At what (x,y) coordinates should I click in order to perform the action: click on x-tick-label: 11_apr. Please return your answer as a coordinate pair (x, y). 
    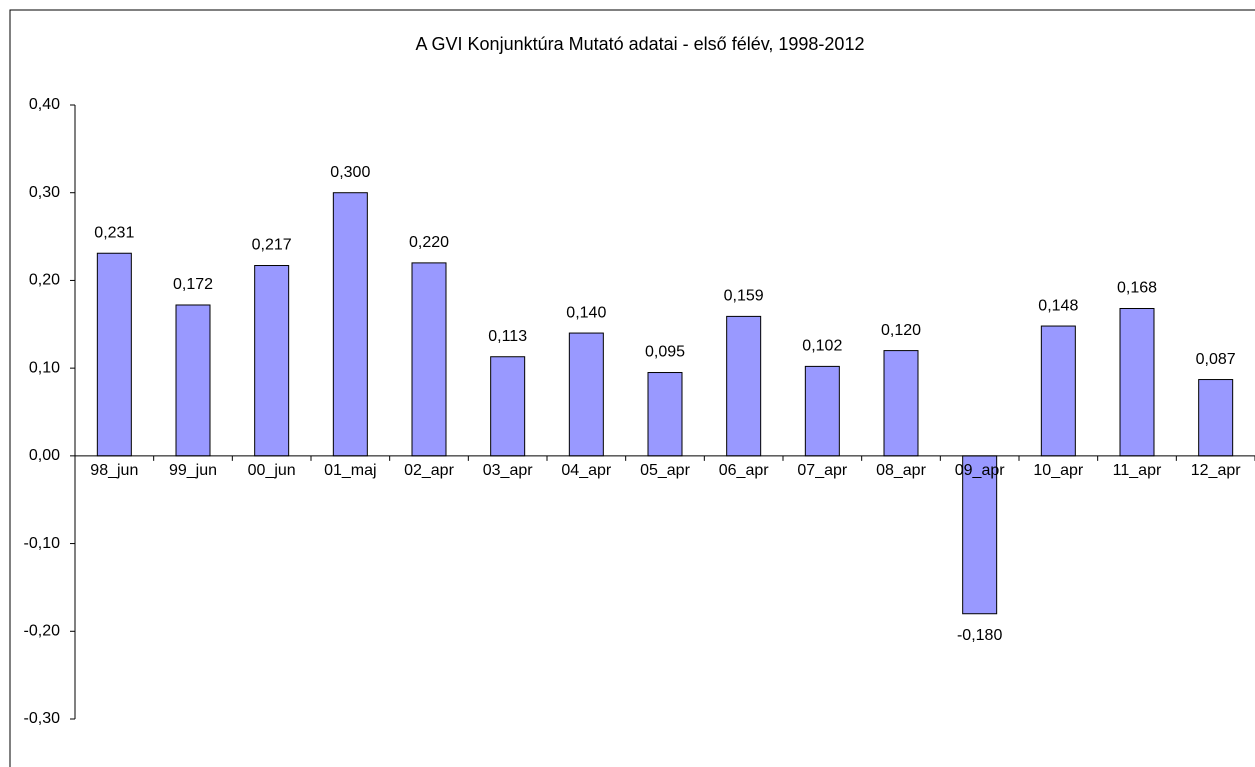
    Looking at the image, I should click on (1137, 470).